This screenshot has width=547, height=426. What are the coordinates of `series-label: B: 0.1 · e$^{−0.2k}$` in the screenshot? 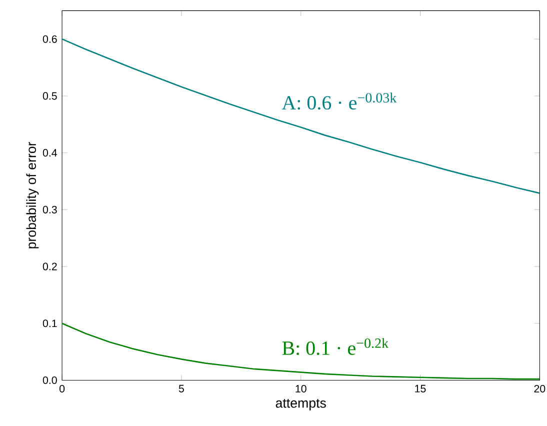 It's located at (335, 346).